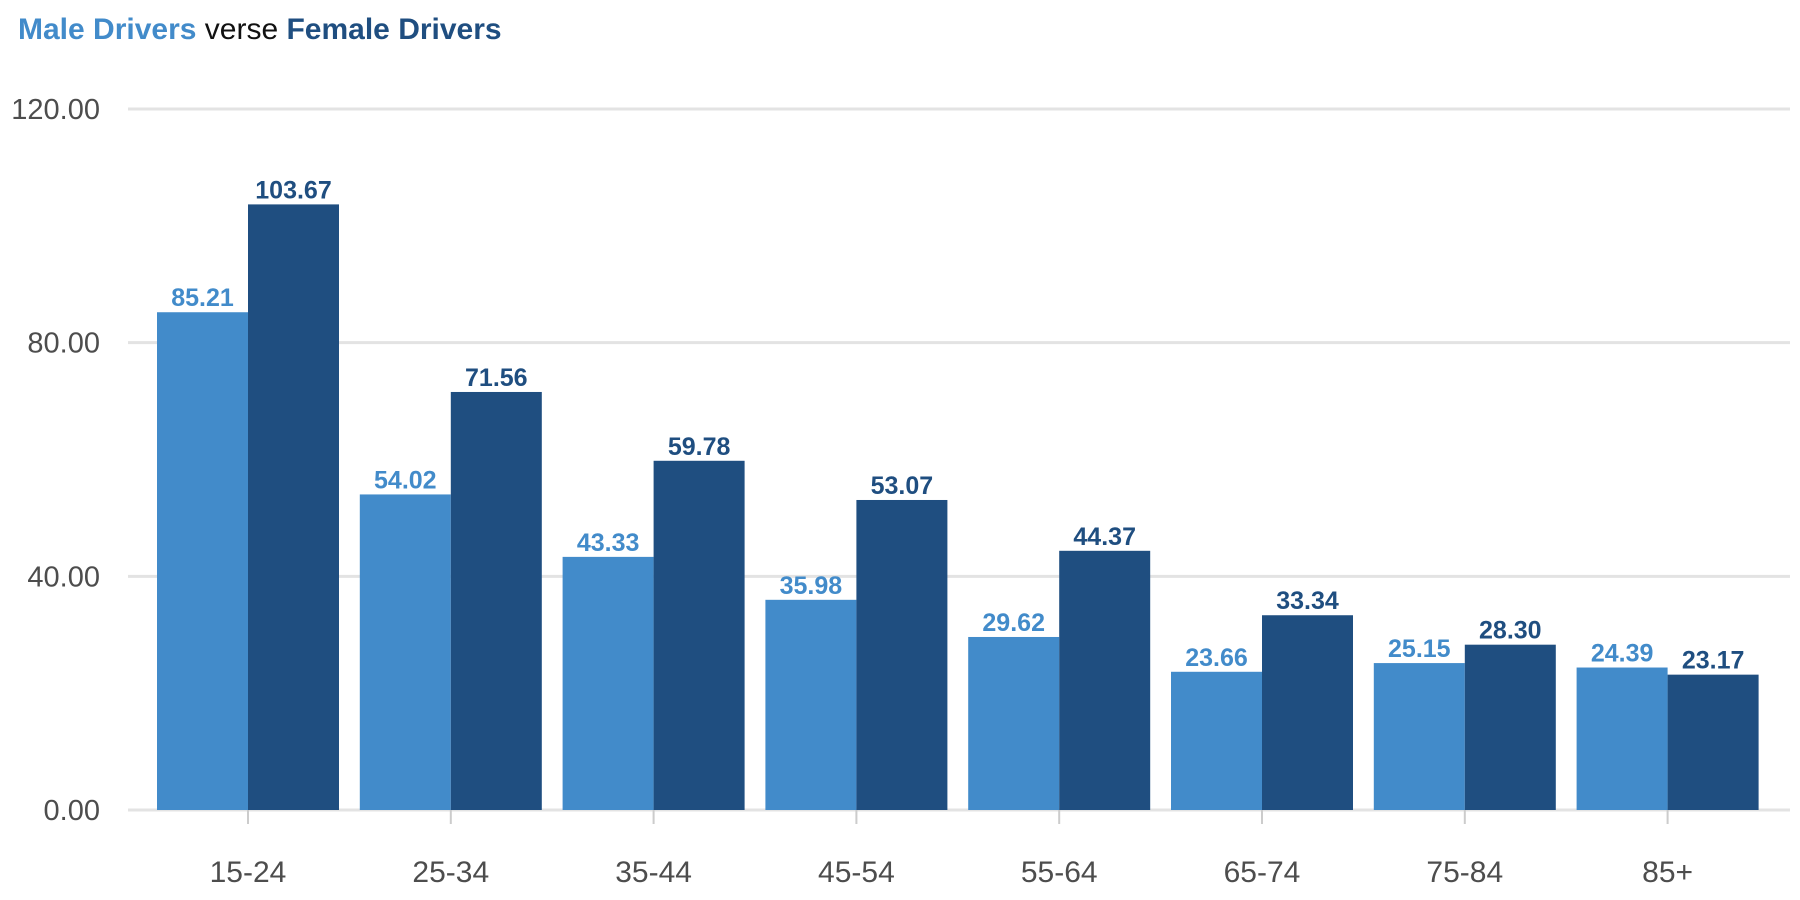 The image size is (1800, 900). Describe the element at coordinates (72, 811) in the screenshot. I see `y-tick-label: 0.00` at that location.